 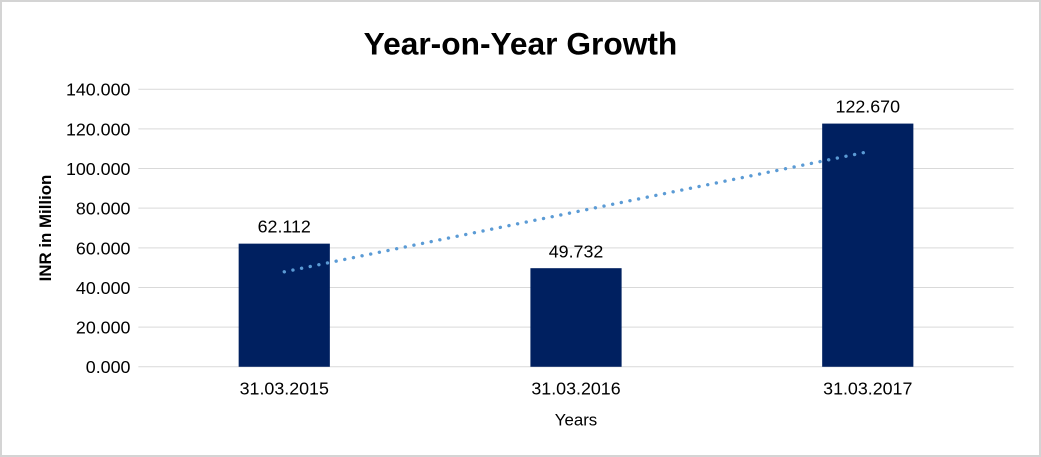 I want to click on y-tick-label: 80.000, so click(x=103, y=209).